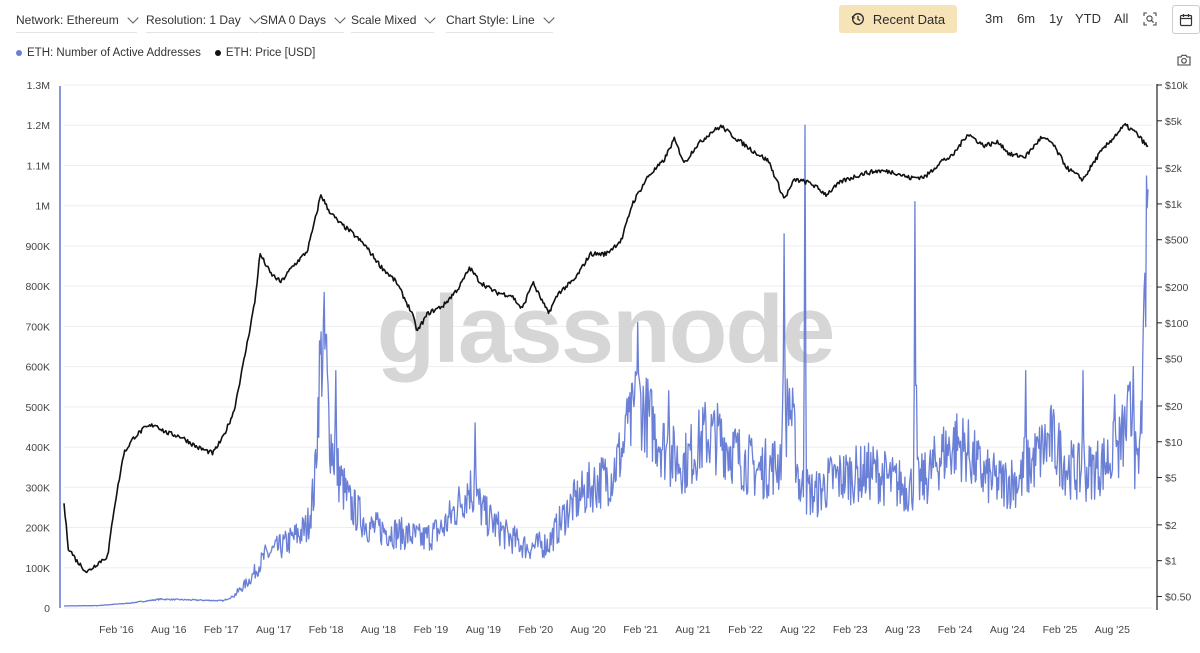 The width and height of the screenshot is (1200, 653). I want to click on left-tick-label: 600K, so click(37, 368).